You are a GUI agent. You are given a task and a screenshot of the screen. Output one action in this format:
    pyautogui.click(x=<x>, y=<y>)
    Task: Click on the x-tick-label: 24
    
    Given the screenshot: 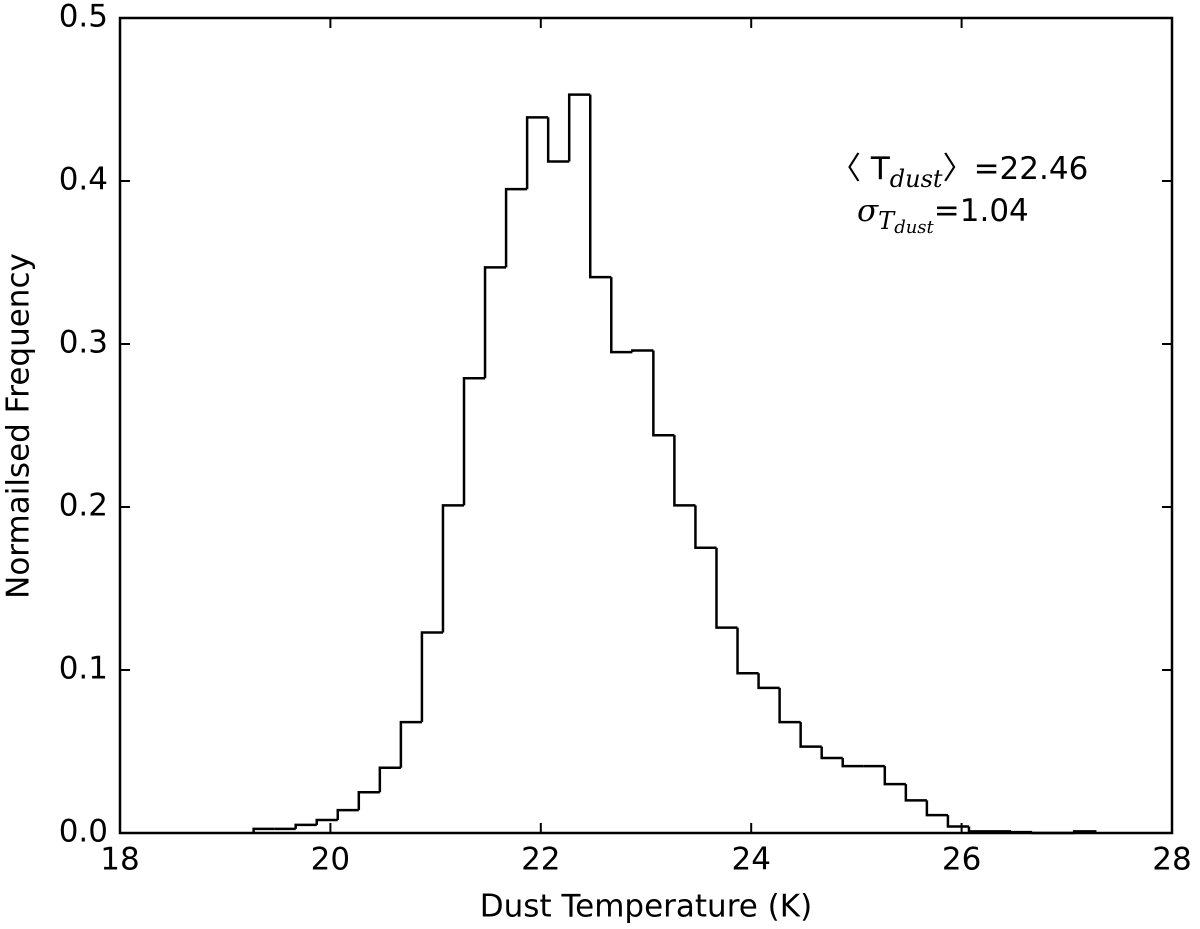 What is the action you would take?
    pyautogui.click(x=750, y=860)
    